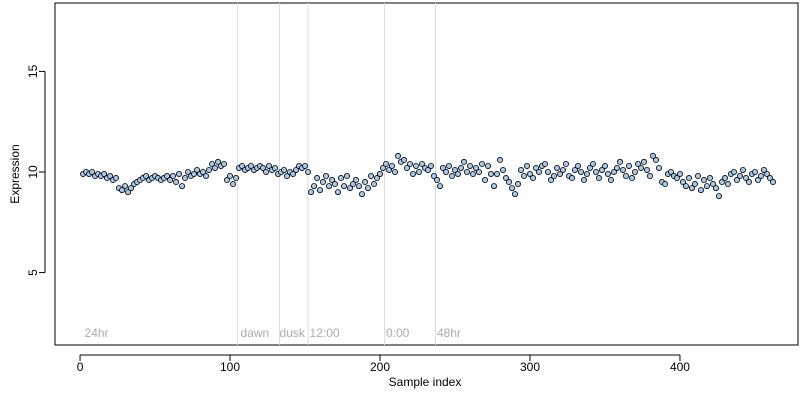  Describe the element at coordinates (398, 333) in the screenshot. I see `annotation: 0:00` at that location.